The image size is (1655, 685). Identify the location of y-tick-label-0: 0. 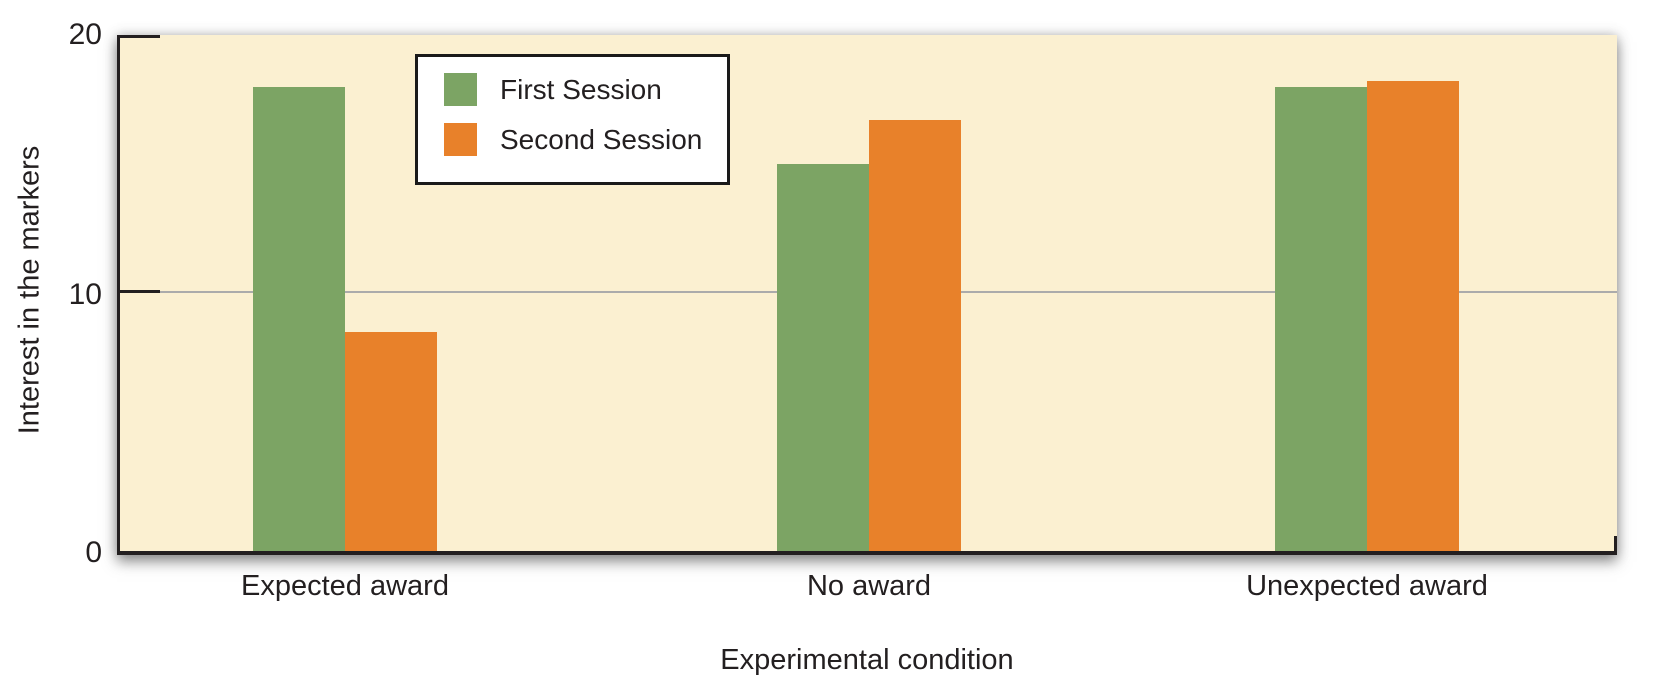
(93, 552).